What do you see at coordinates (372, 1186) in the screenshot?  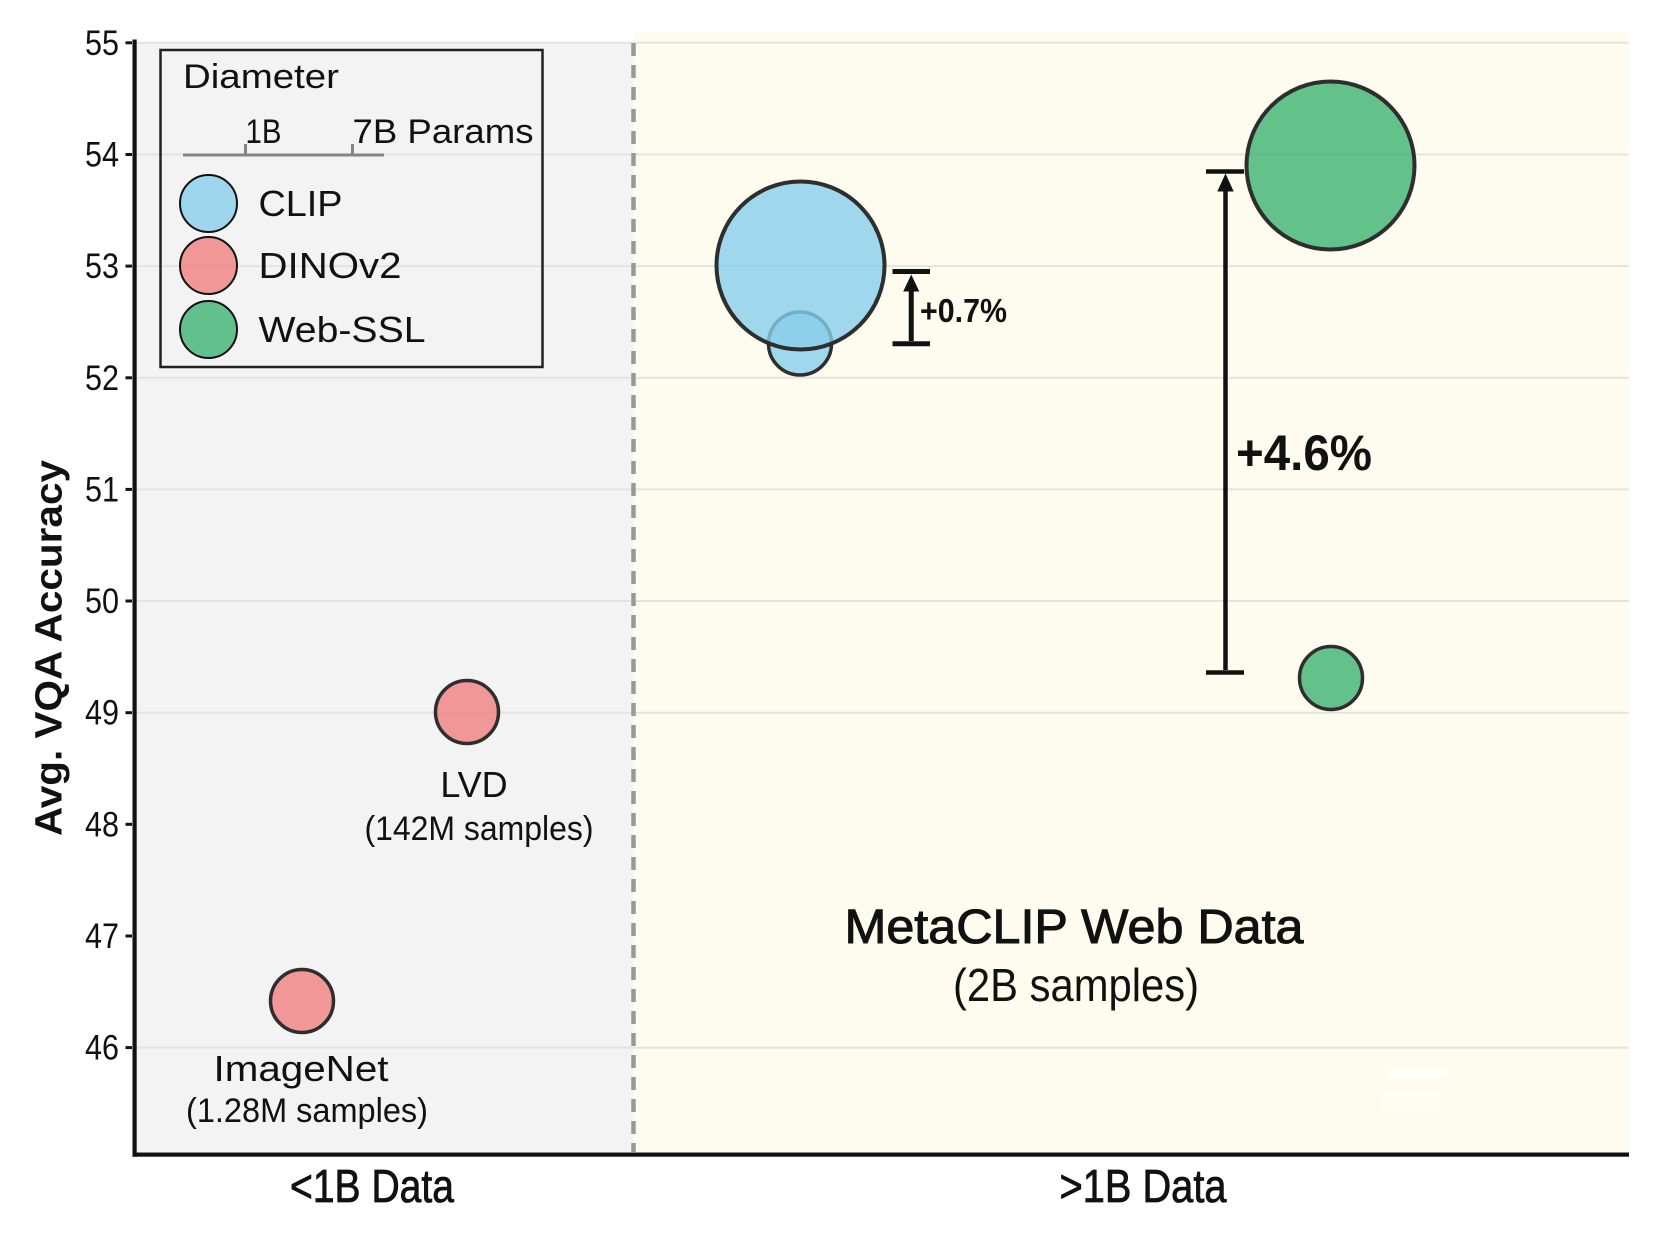 I see `svg-text: <1B Data` at bounding box center [372, 1186].